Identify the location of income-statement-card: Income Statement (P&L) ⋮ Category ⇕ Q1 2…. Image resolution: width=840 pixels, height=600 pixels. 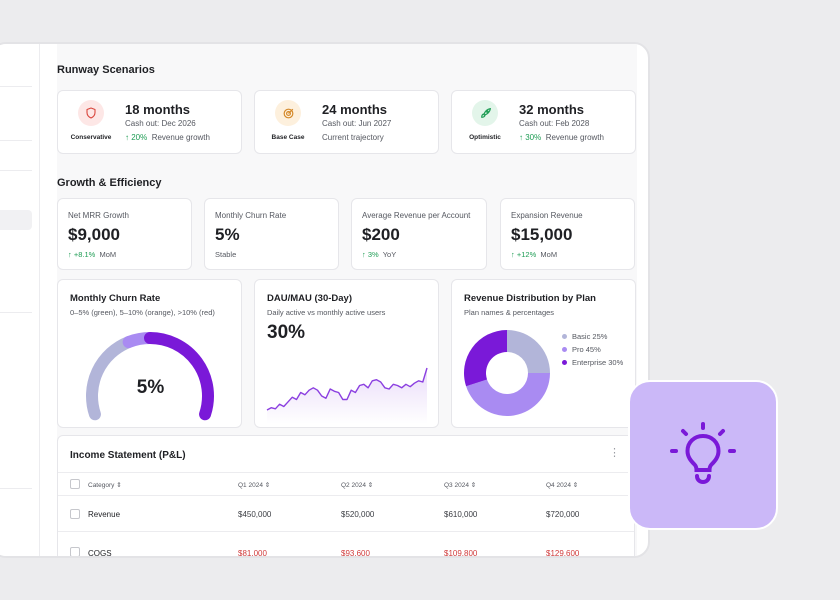
(346, 496).